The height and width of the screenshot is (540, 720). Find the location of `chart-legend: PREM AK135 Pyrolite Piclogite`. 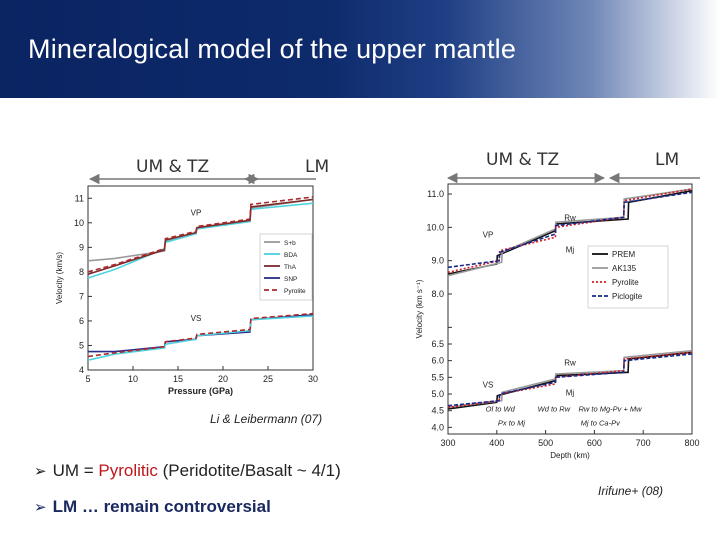

chart-legend: PREM AK135 Pyrolite Piclogite is located at coordinates (628, 277).